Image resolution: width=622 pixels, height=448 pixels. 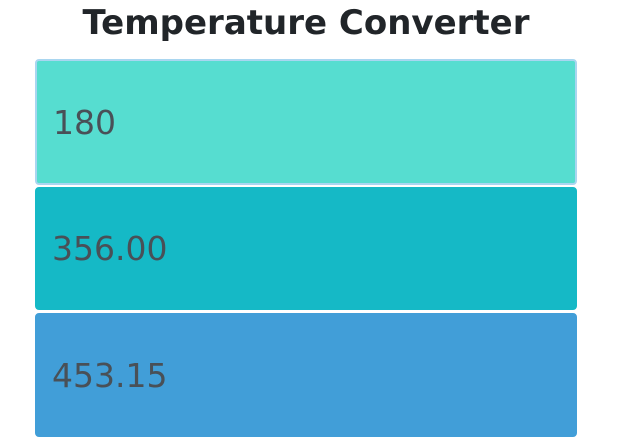 I want to click on page-title: Temperature Converter, so click(x=306, y=23).